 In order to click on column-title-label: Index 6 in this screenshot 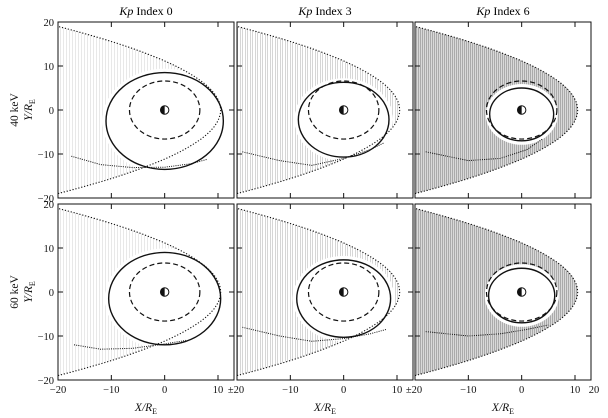, I will do `click(511, 11)`.